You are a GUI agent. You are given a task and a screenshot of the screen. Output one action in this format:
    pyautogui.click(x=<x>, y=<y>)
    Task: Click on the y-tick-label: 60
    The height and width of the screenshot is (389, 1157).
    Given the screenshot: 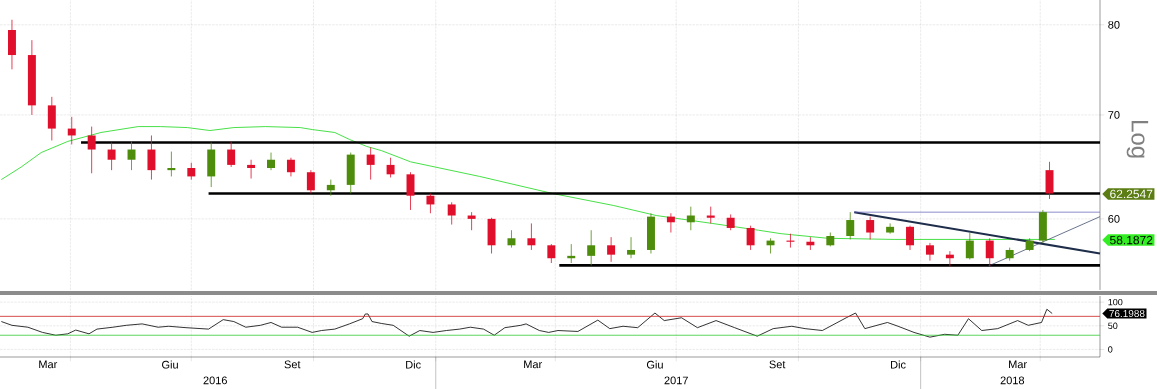 What is the action you would take?
    pyautogui.click(x=1114, y=218)
    